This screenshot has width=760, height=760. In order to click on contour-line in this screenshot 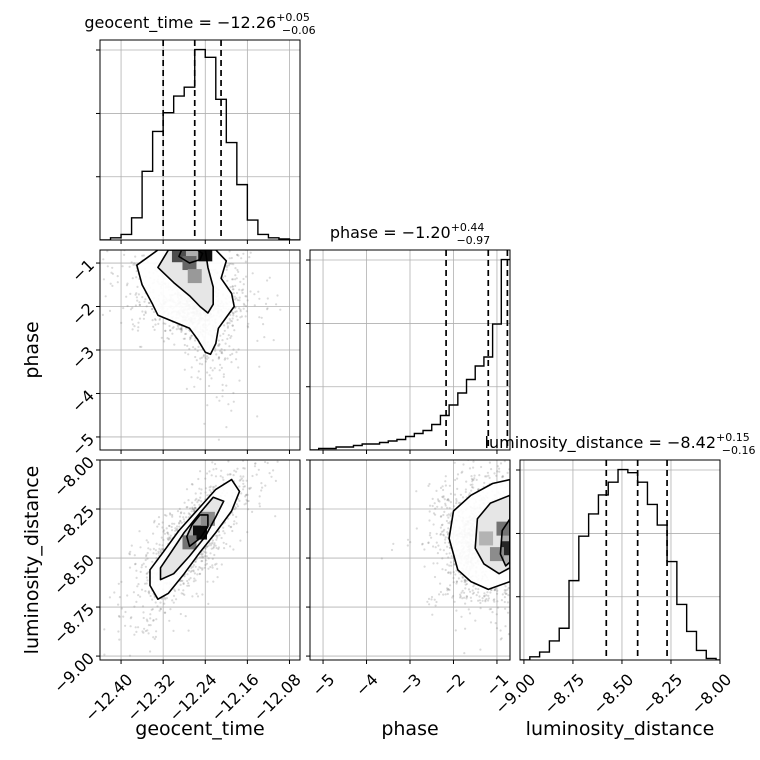, I will do `click(197, 531)`.